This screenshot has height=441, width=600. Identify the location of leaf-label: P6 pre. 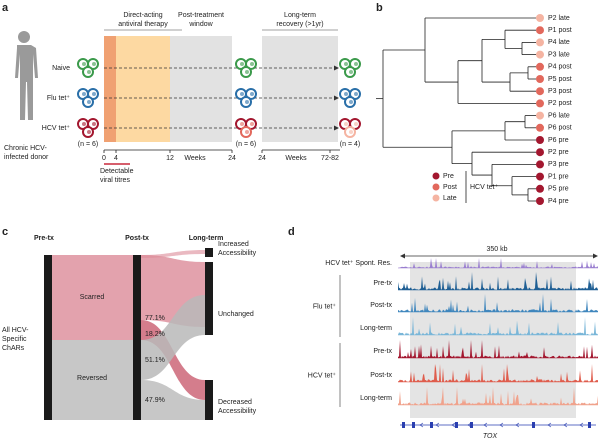
(558, 140).